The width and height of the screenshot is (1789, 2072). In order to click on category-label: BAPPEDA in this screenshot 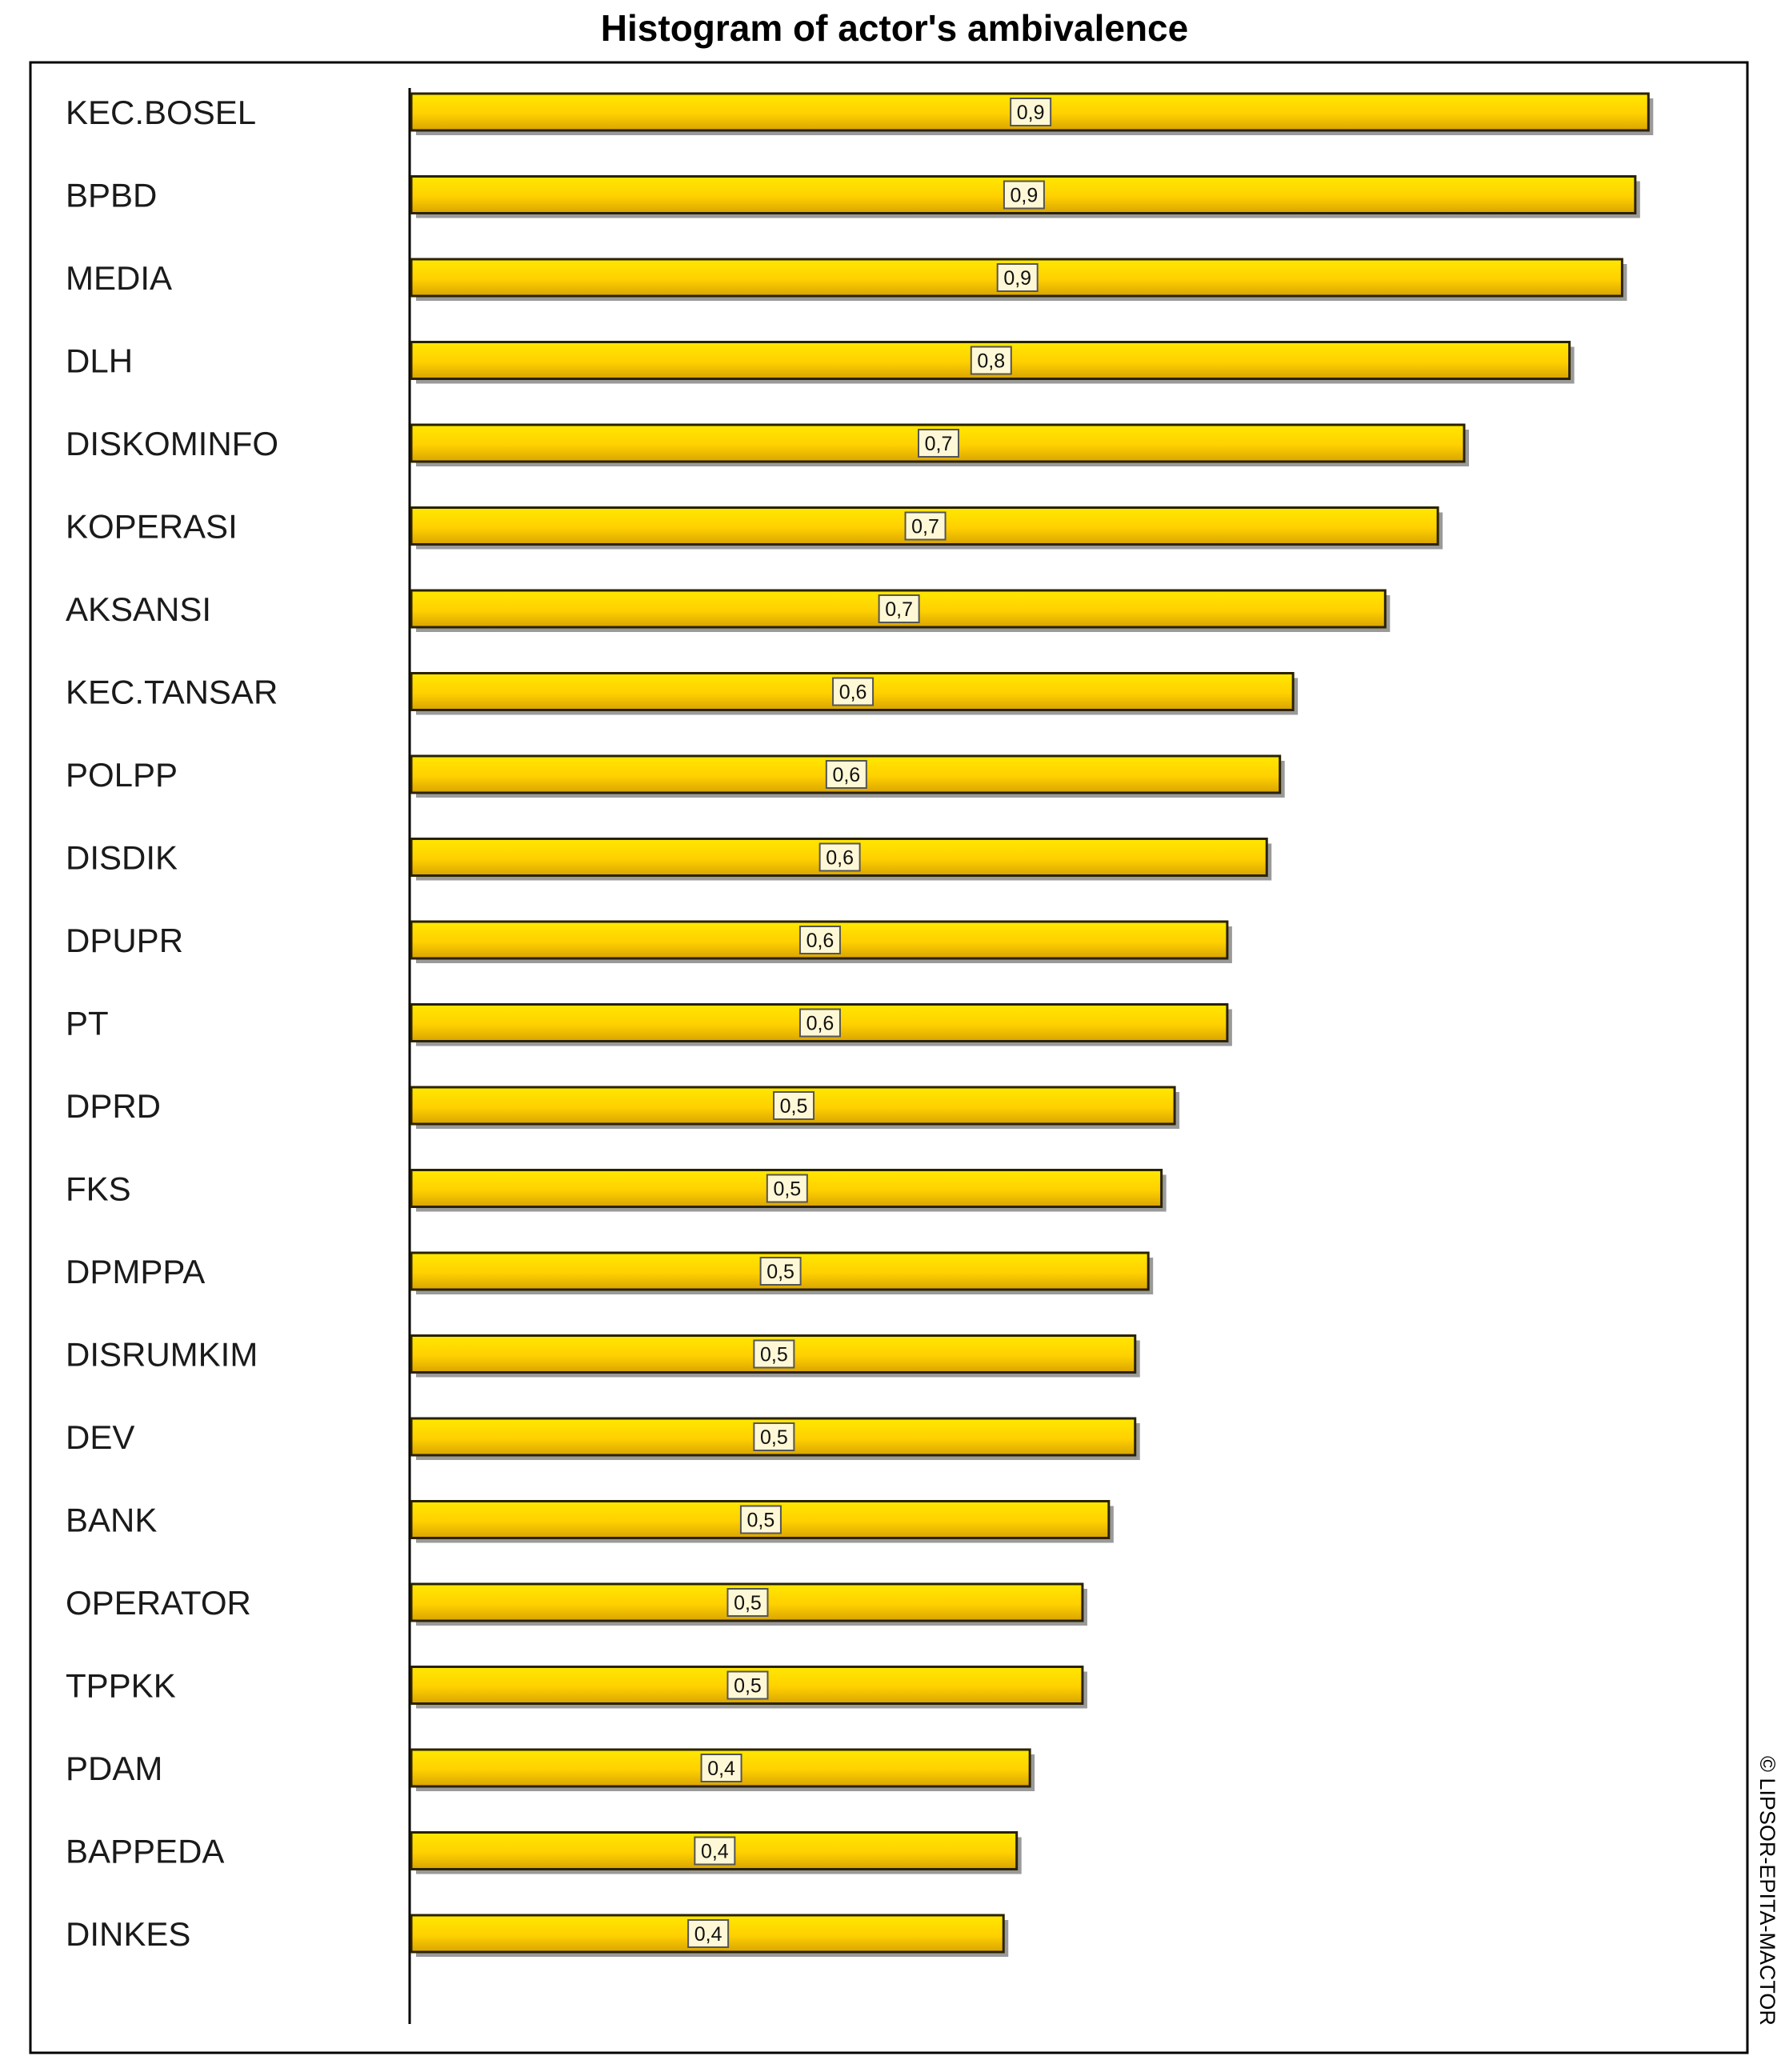, I will do `click(145, 1851)`.